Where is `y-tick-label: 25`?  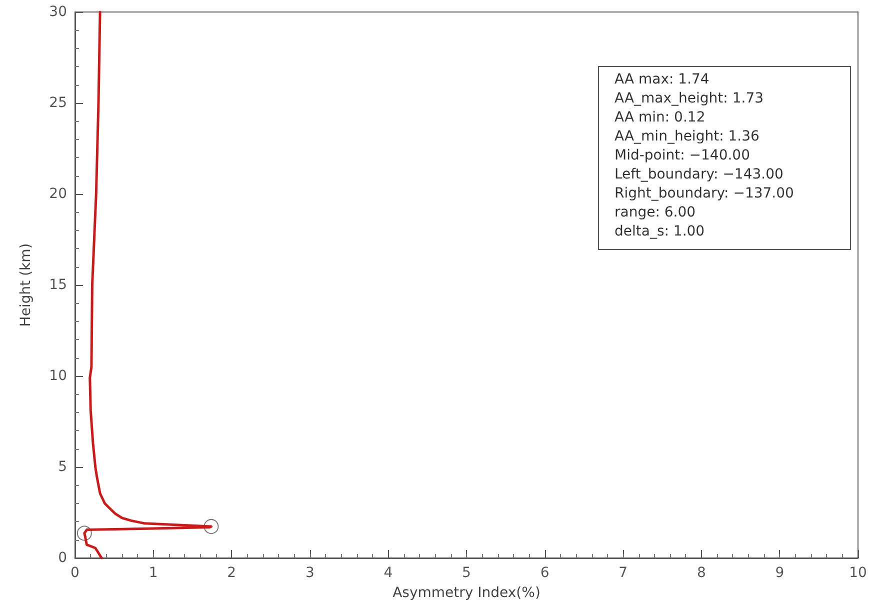 y-tick-label: 25 is located at coordinates (58, 103).